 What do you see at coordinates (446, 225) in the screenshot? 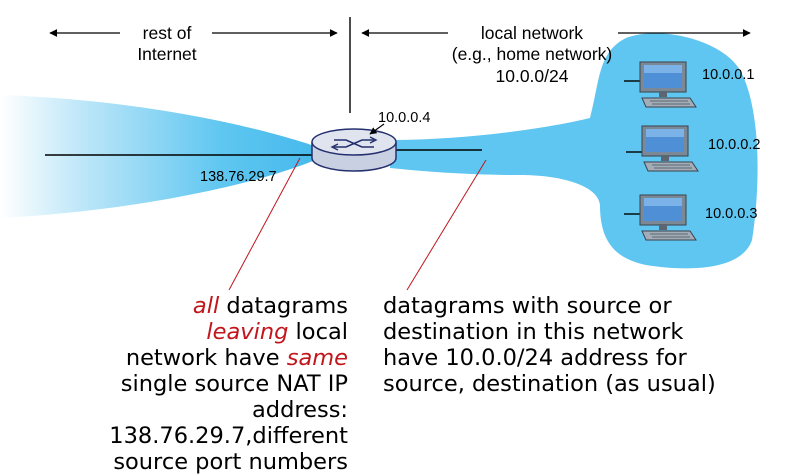
I see `right-note-pointer` at bounding box center [446, 225].